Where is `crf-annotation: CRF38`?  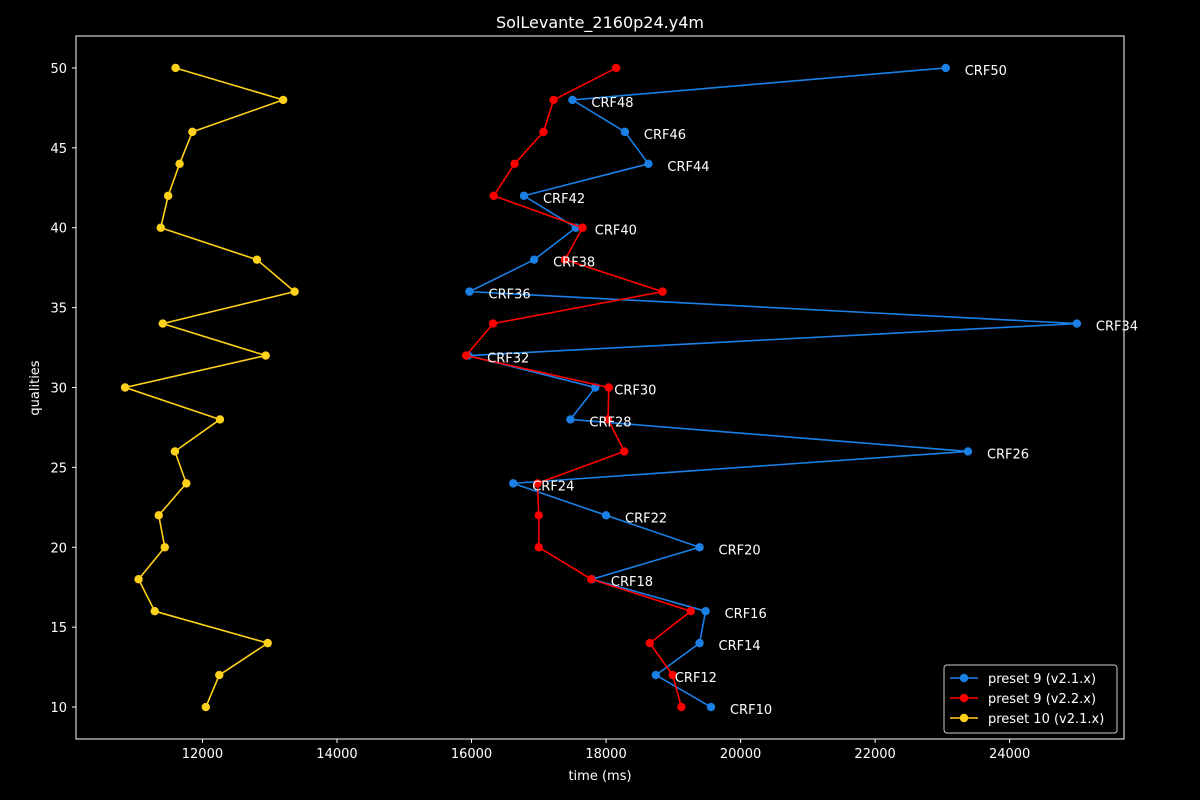
crf-annotation: CRF38 is located at coordinates (574, 263).